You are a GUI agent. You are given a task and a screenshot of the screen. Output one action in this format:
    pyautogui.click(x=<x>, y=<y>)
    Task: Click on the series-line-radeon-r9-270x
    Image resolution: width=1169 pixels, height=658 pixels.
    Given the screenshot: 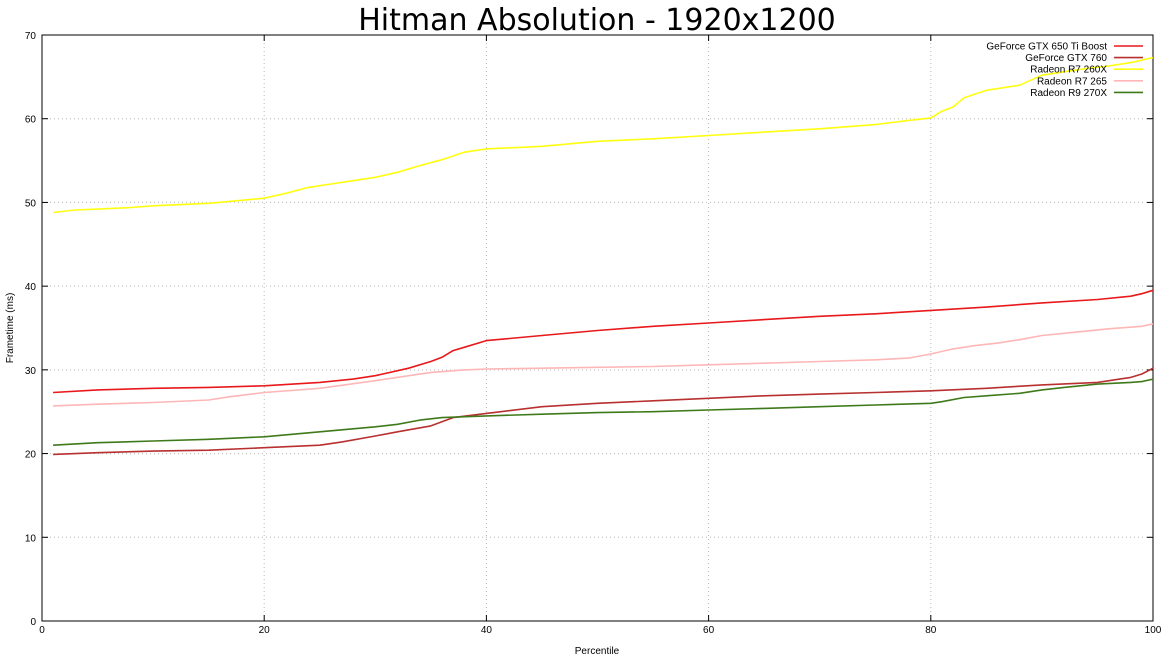 What is the action you would take?
    pyautogui.click(x=603, y=412)
    